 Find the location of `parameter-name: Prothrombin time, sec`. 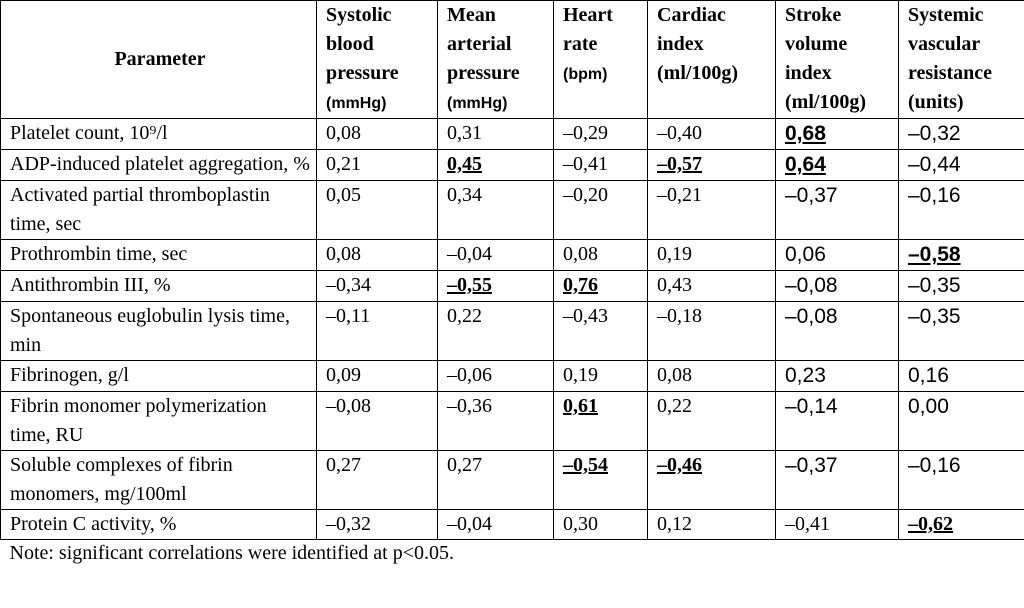

parameter-name: Prothrombin time, sec is located at coordinates (99, 254).